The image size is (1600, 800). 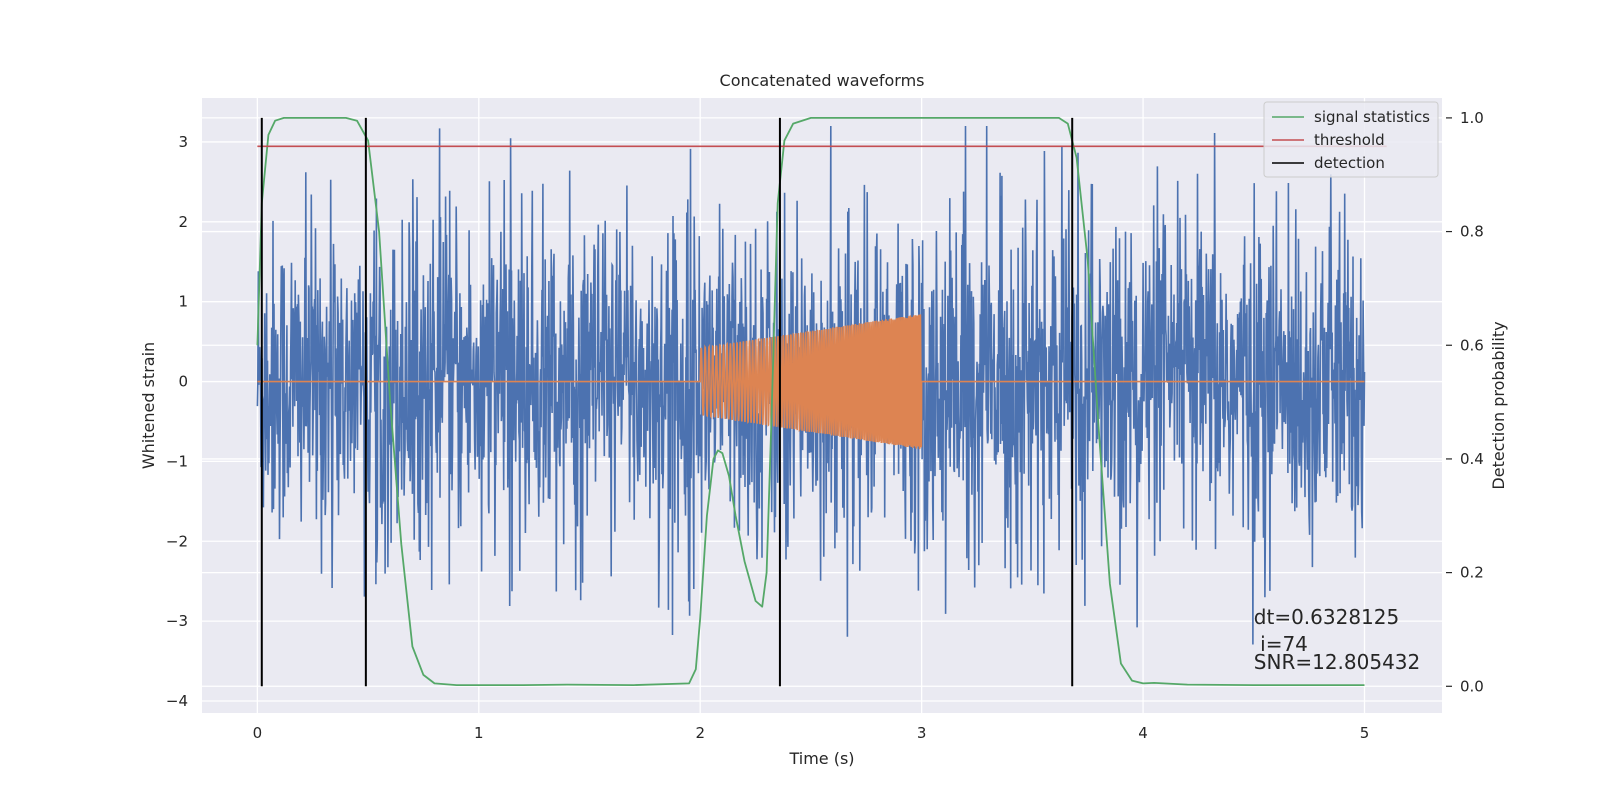 I want to click on y2-tick-label: 0.8, so click(x=1472, y=232).